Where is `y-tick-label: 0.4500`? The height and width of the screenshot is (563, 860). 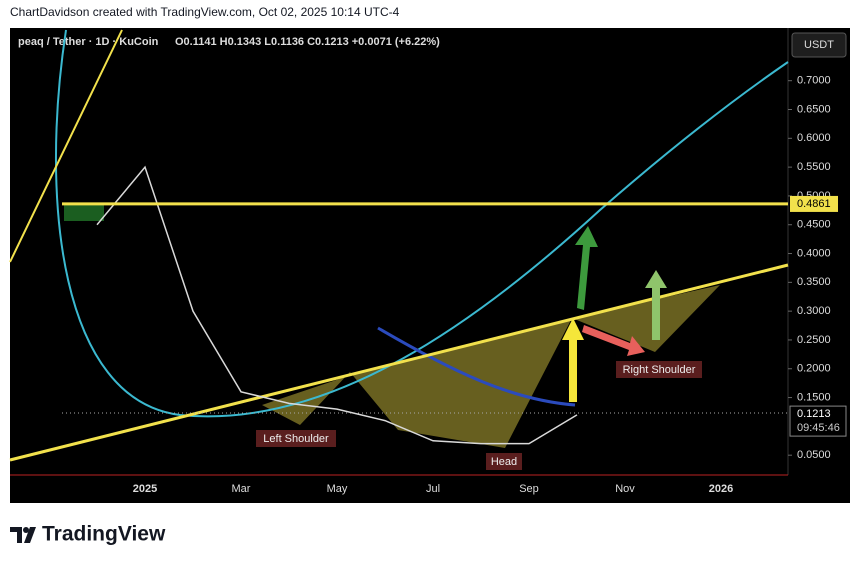 y-tick-label: 0.4500 is located at coordinates (814, 225).